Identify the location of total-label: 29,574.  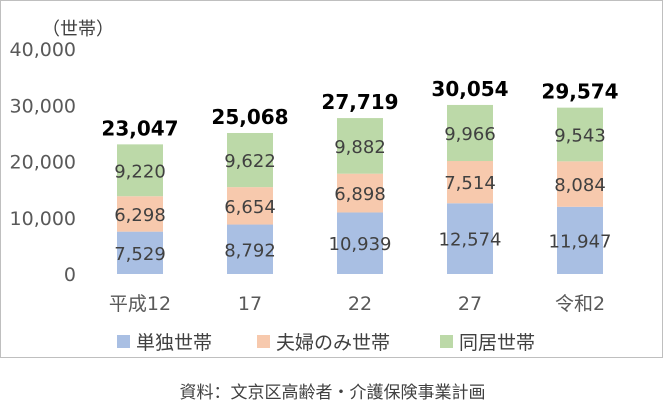
(579, 92).